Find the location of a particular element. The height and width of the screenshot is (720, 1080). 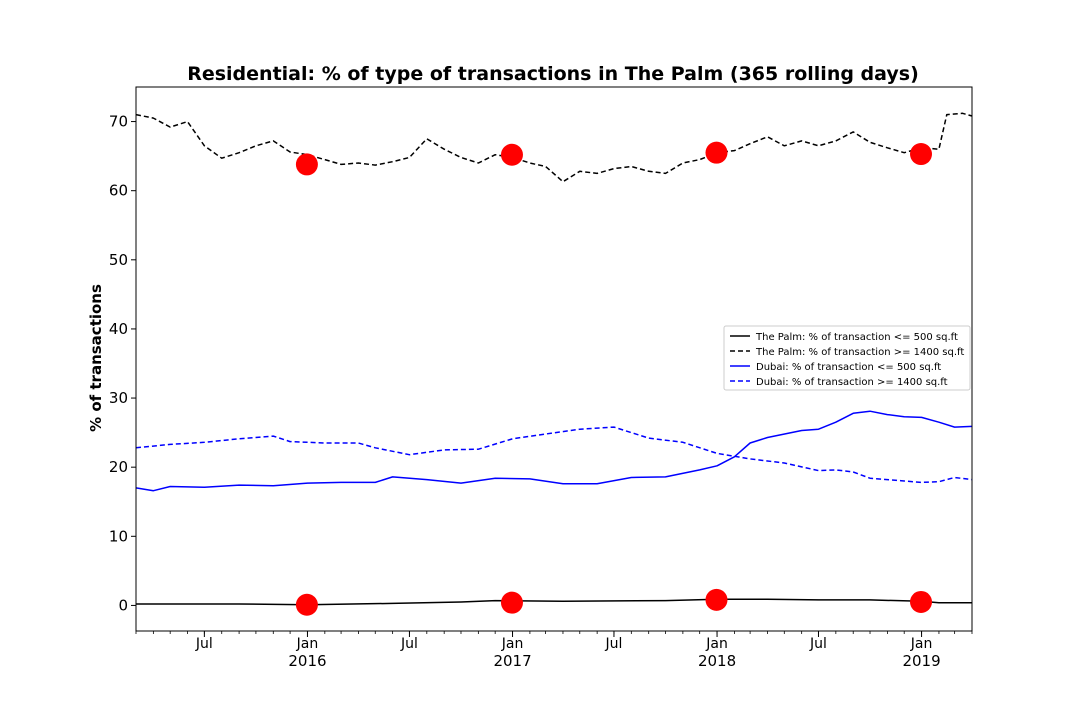

y-tick-label: 60 is located at coordinates (118, 191).